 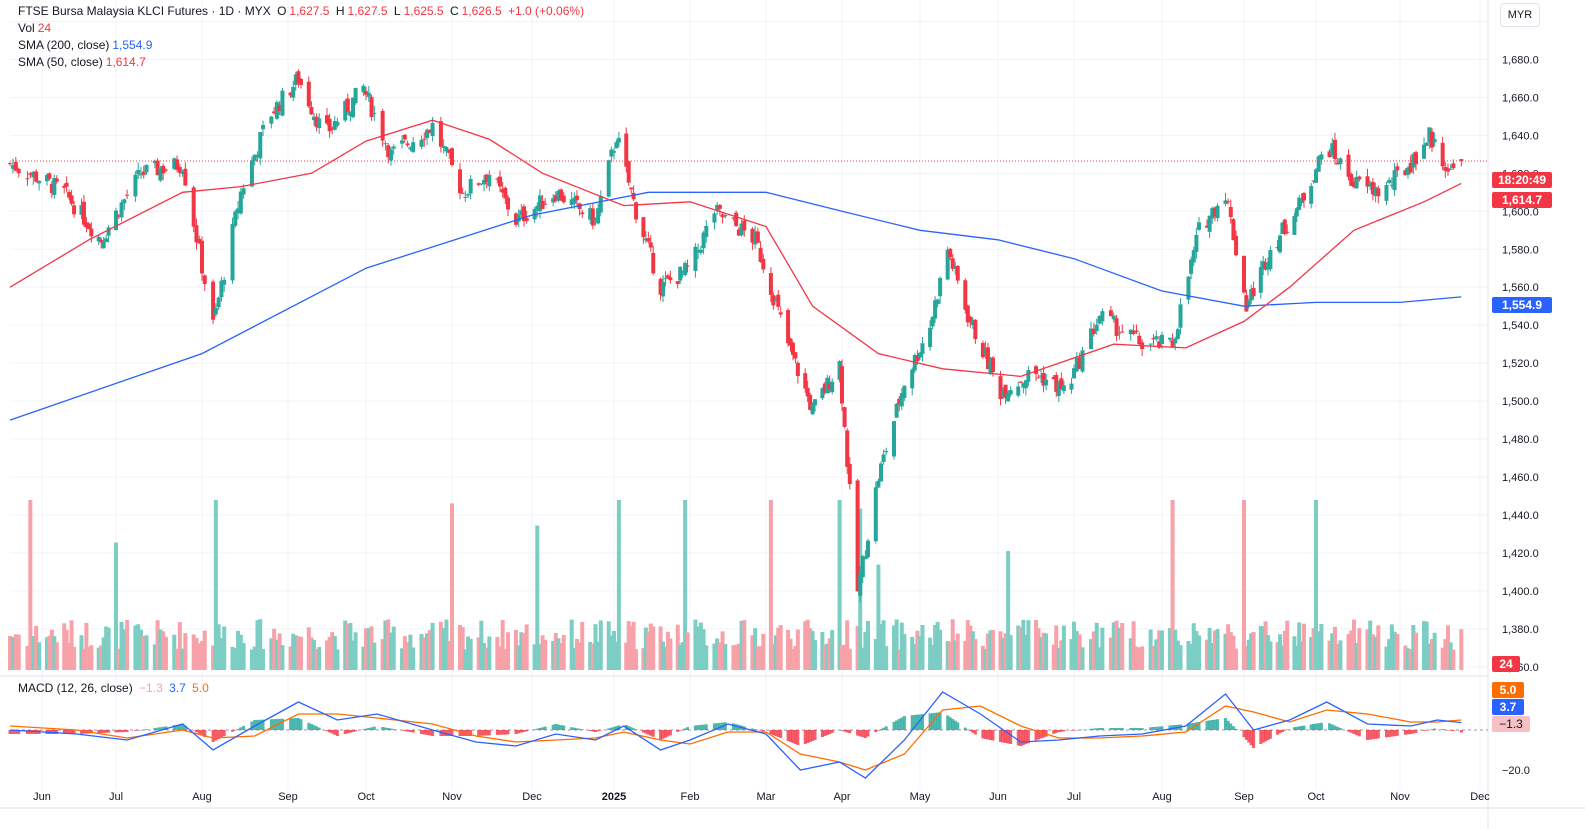 What do you see at coordinates (282, 11) in the screenshot?
I see `open-label: O` at bounding box center [282, 11].